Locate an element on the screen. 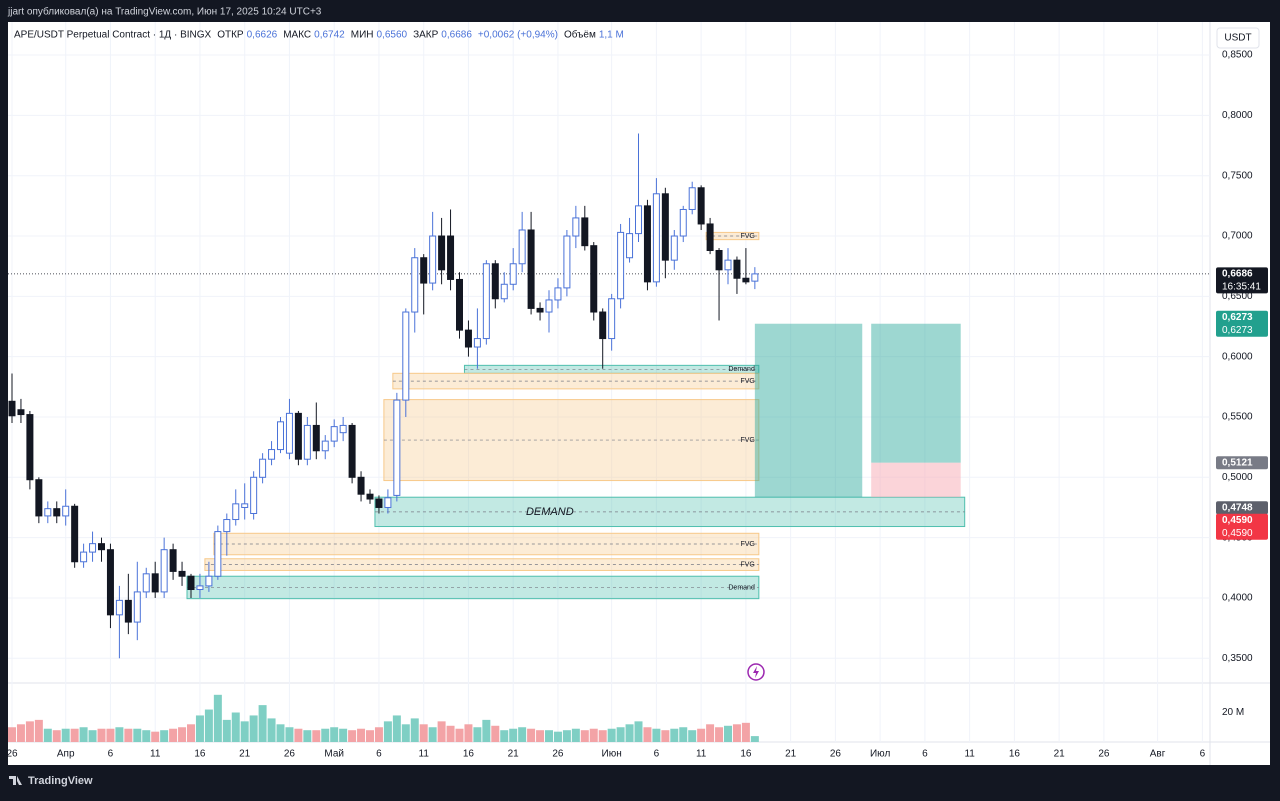 The height and width of the screenshot is (801, 1280). currency: USDT is located at coordinates (1237, 38).